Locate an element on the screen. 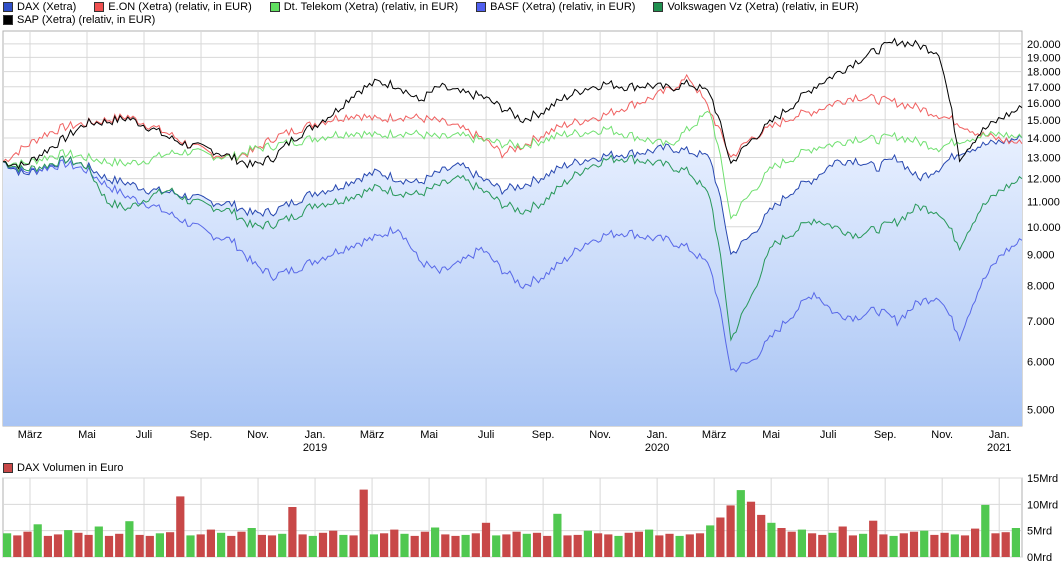  x-year-label: 2020 is located at coordinates (657, 448).